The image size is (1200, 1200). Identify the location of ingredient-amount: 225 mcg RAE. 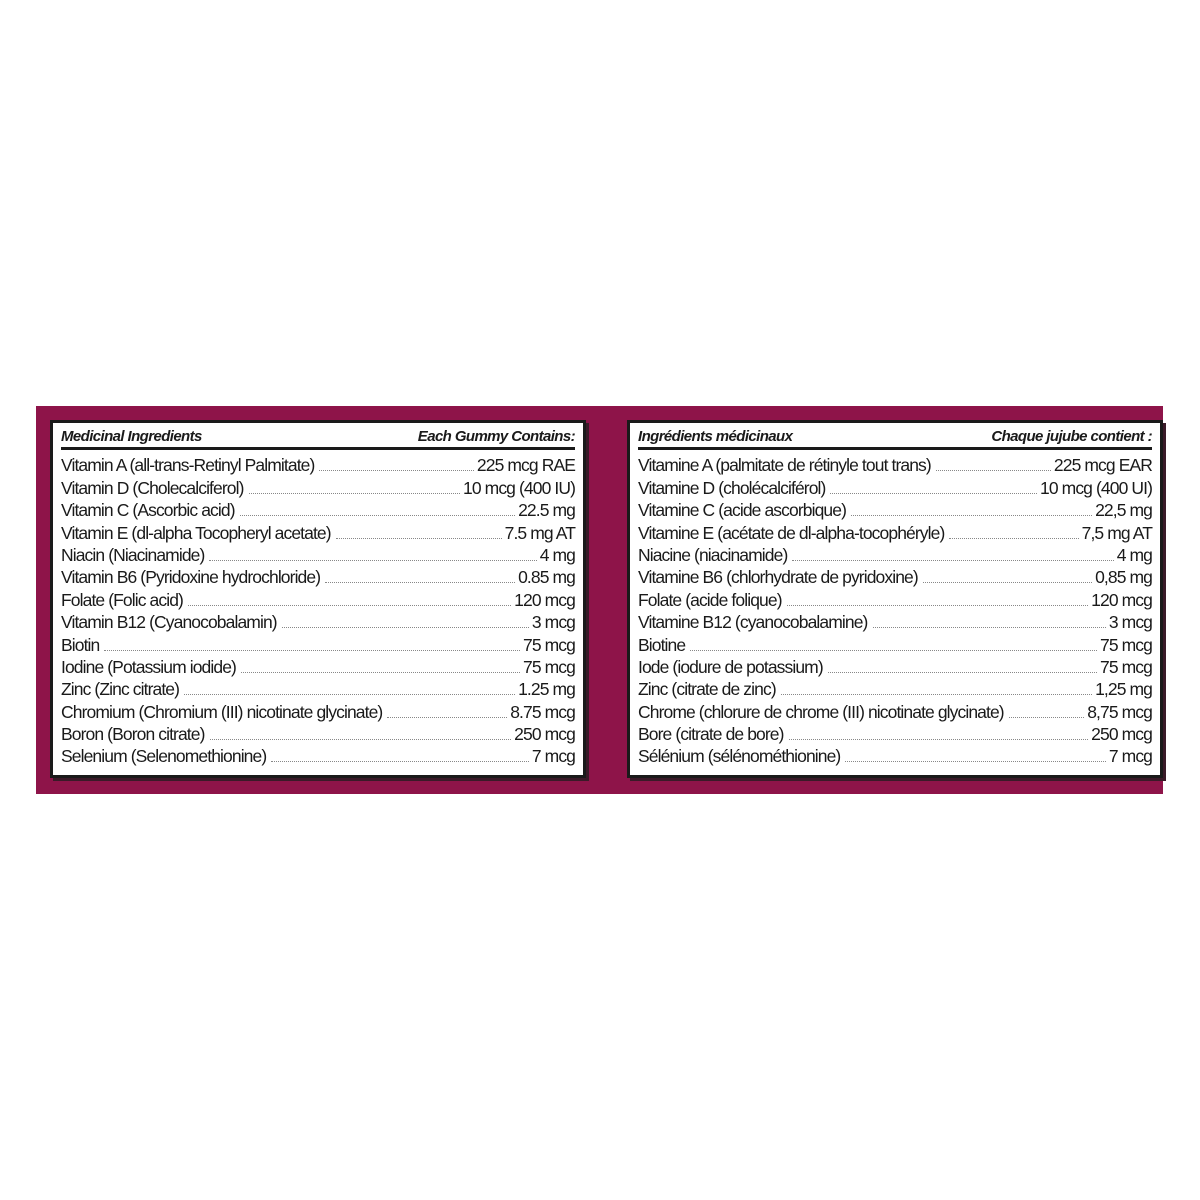
(526, 465).